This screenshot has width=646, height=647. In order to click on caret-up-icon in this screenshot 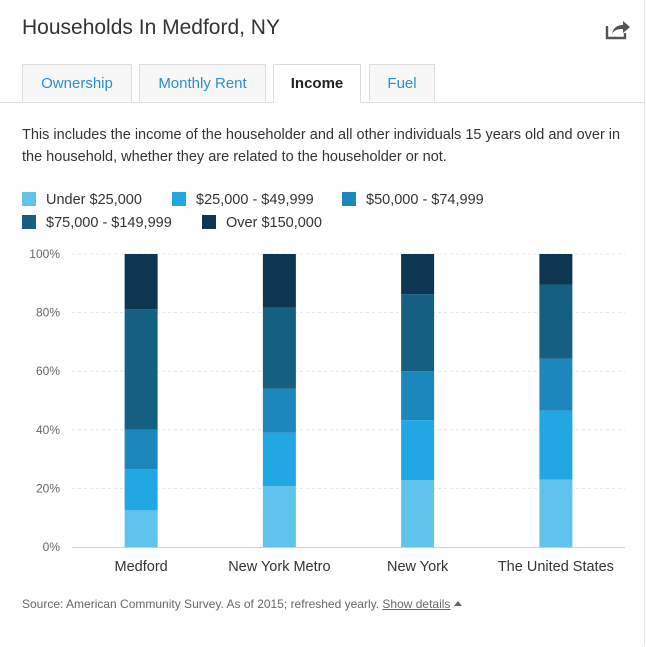, I will do `click(457, 603)`.